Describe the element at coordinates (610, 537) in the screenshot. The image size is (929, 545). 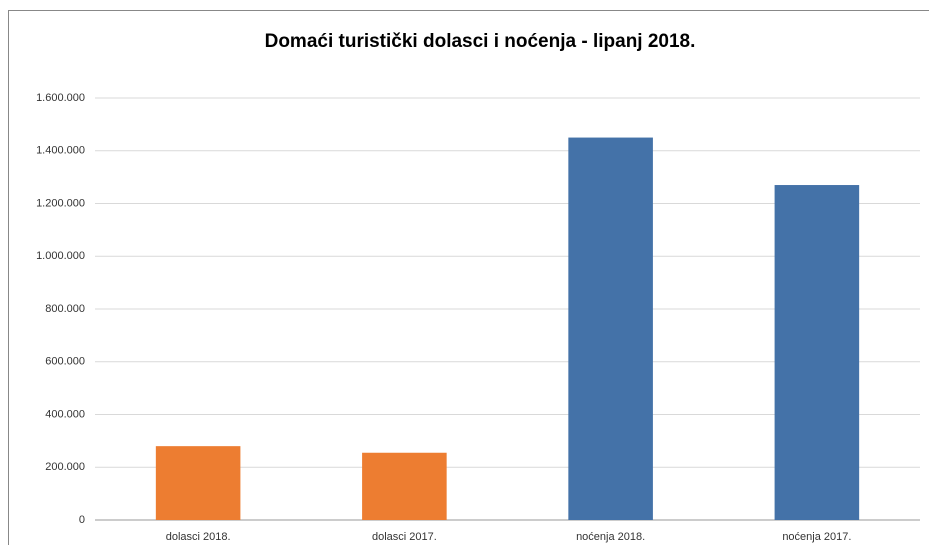
I see `x-tick-label: noćenja 2018.` at that location.